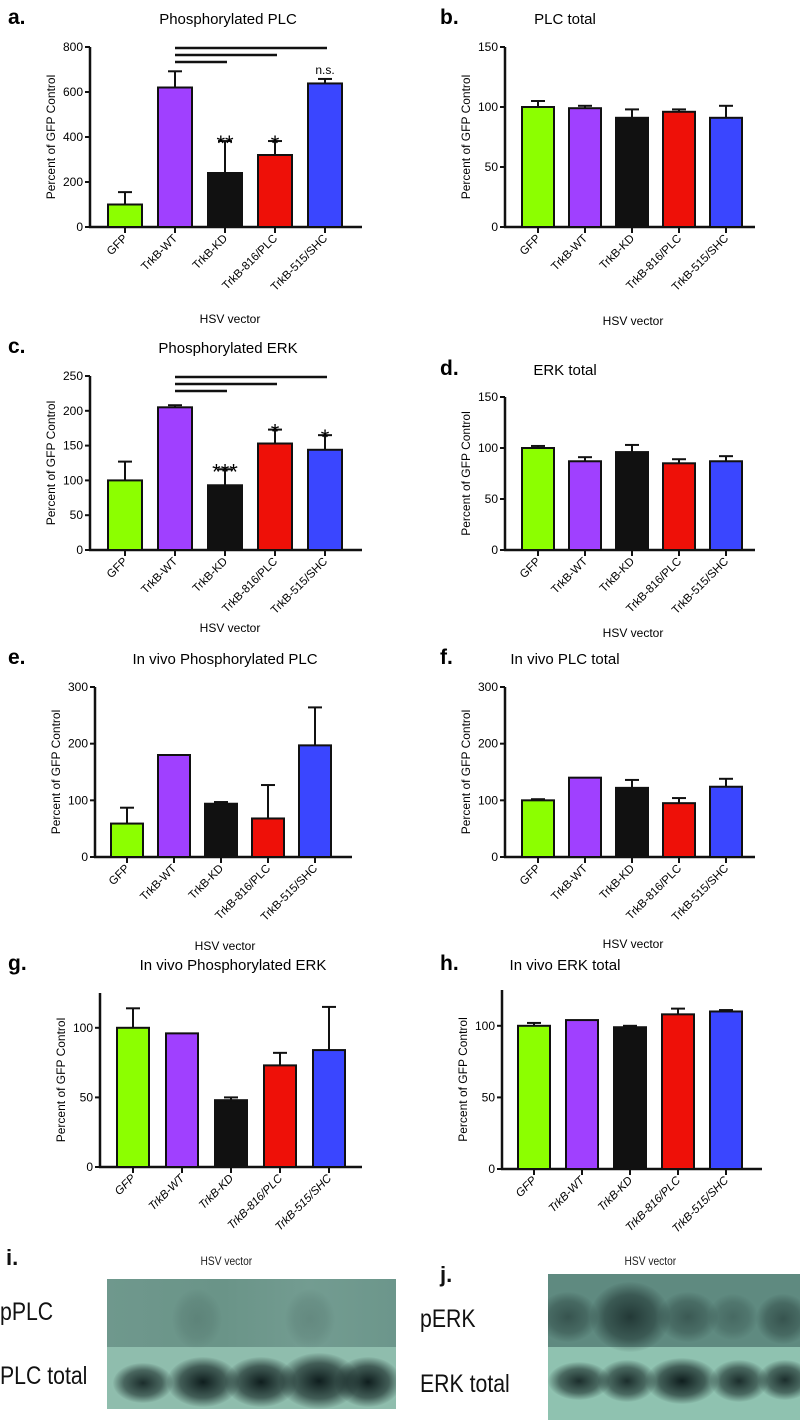 Image resolution: width=800 pixels, height=1420 pixels. What do you see at coordinates (27, 1312) in the screenshot?
I see `blot-i-row-label-phospho: pPLC` at bounding box center [27, 1312].